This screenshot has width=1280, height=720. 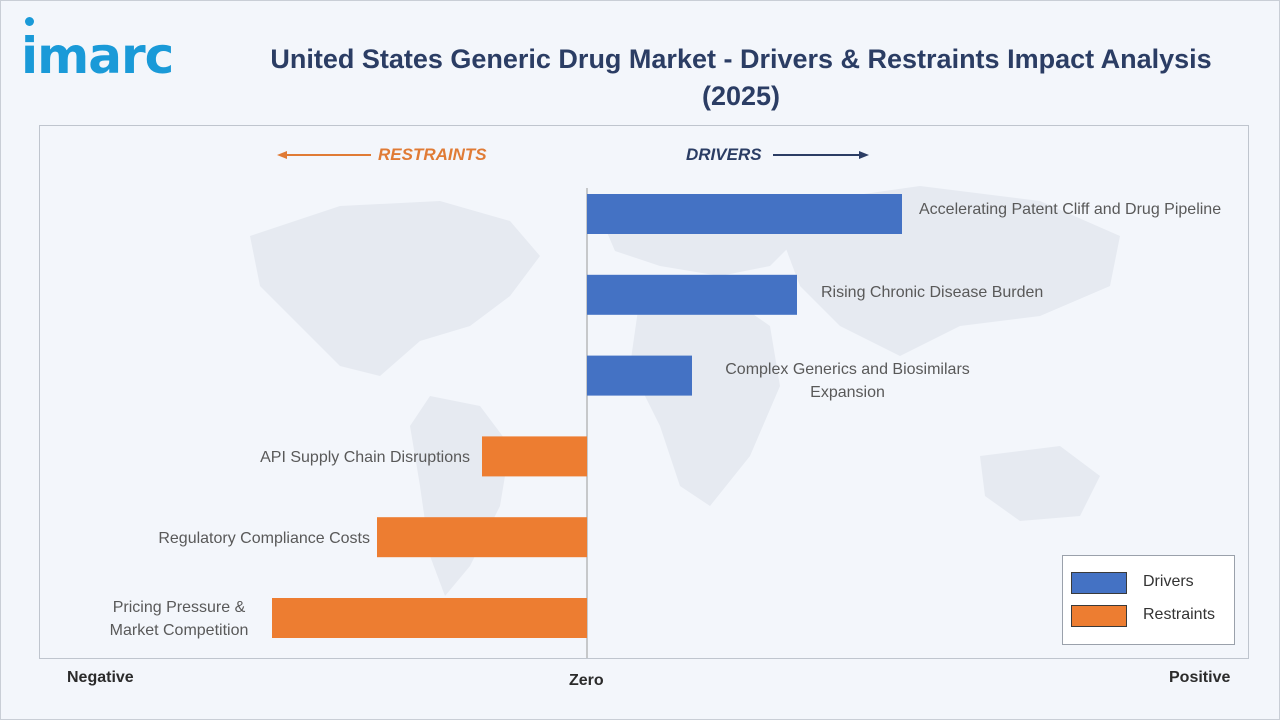 What do you see at coordinates (1099, 583) in the screenshot?
I see `legend-swatch-drivers` at bounding box center [1099, 583].